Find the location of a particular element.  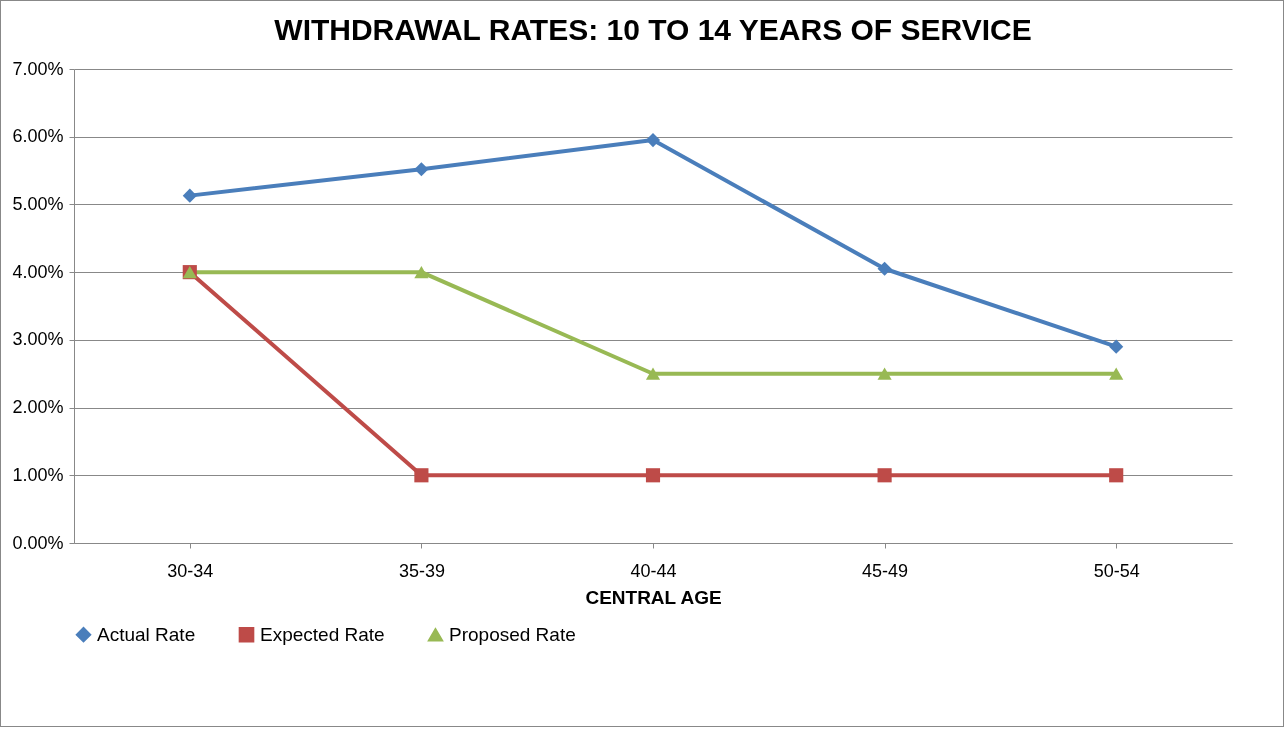

x-tick-label: 40-44 is located at coordinates (653, 570).